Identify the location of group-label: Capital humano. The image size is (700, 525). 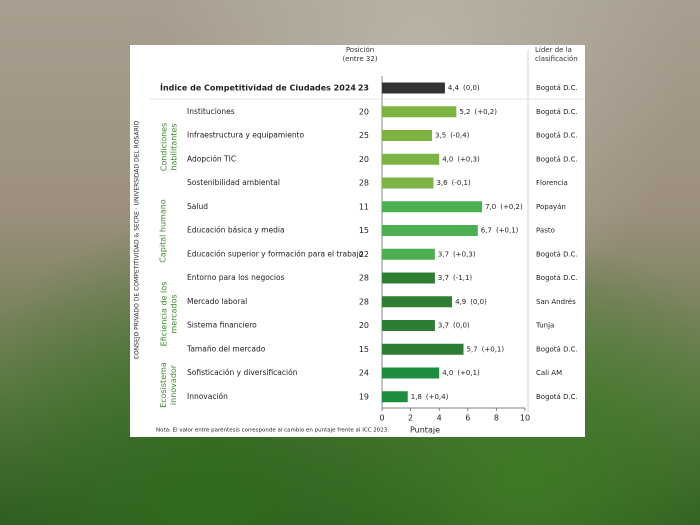
(163, 230).